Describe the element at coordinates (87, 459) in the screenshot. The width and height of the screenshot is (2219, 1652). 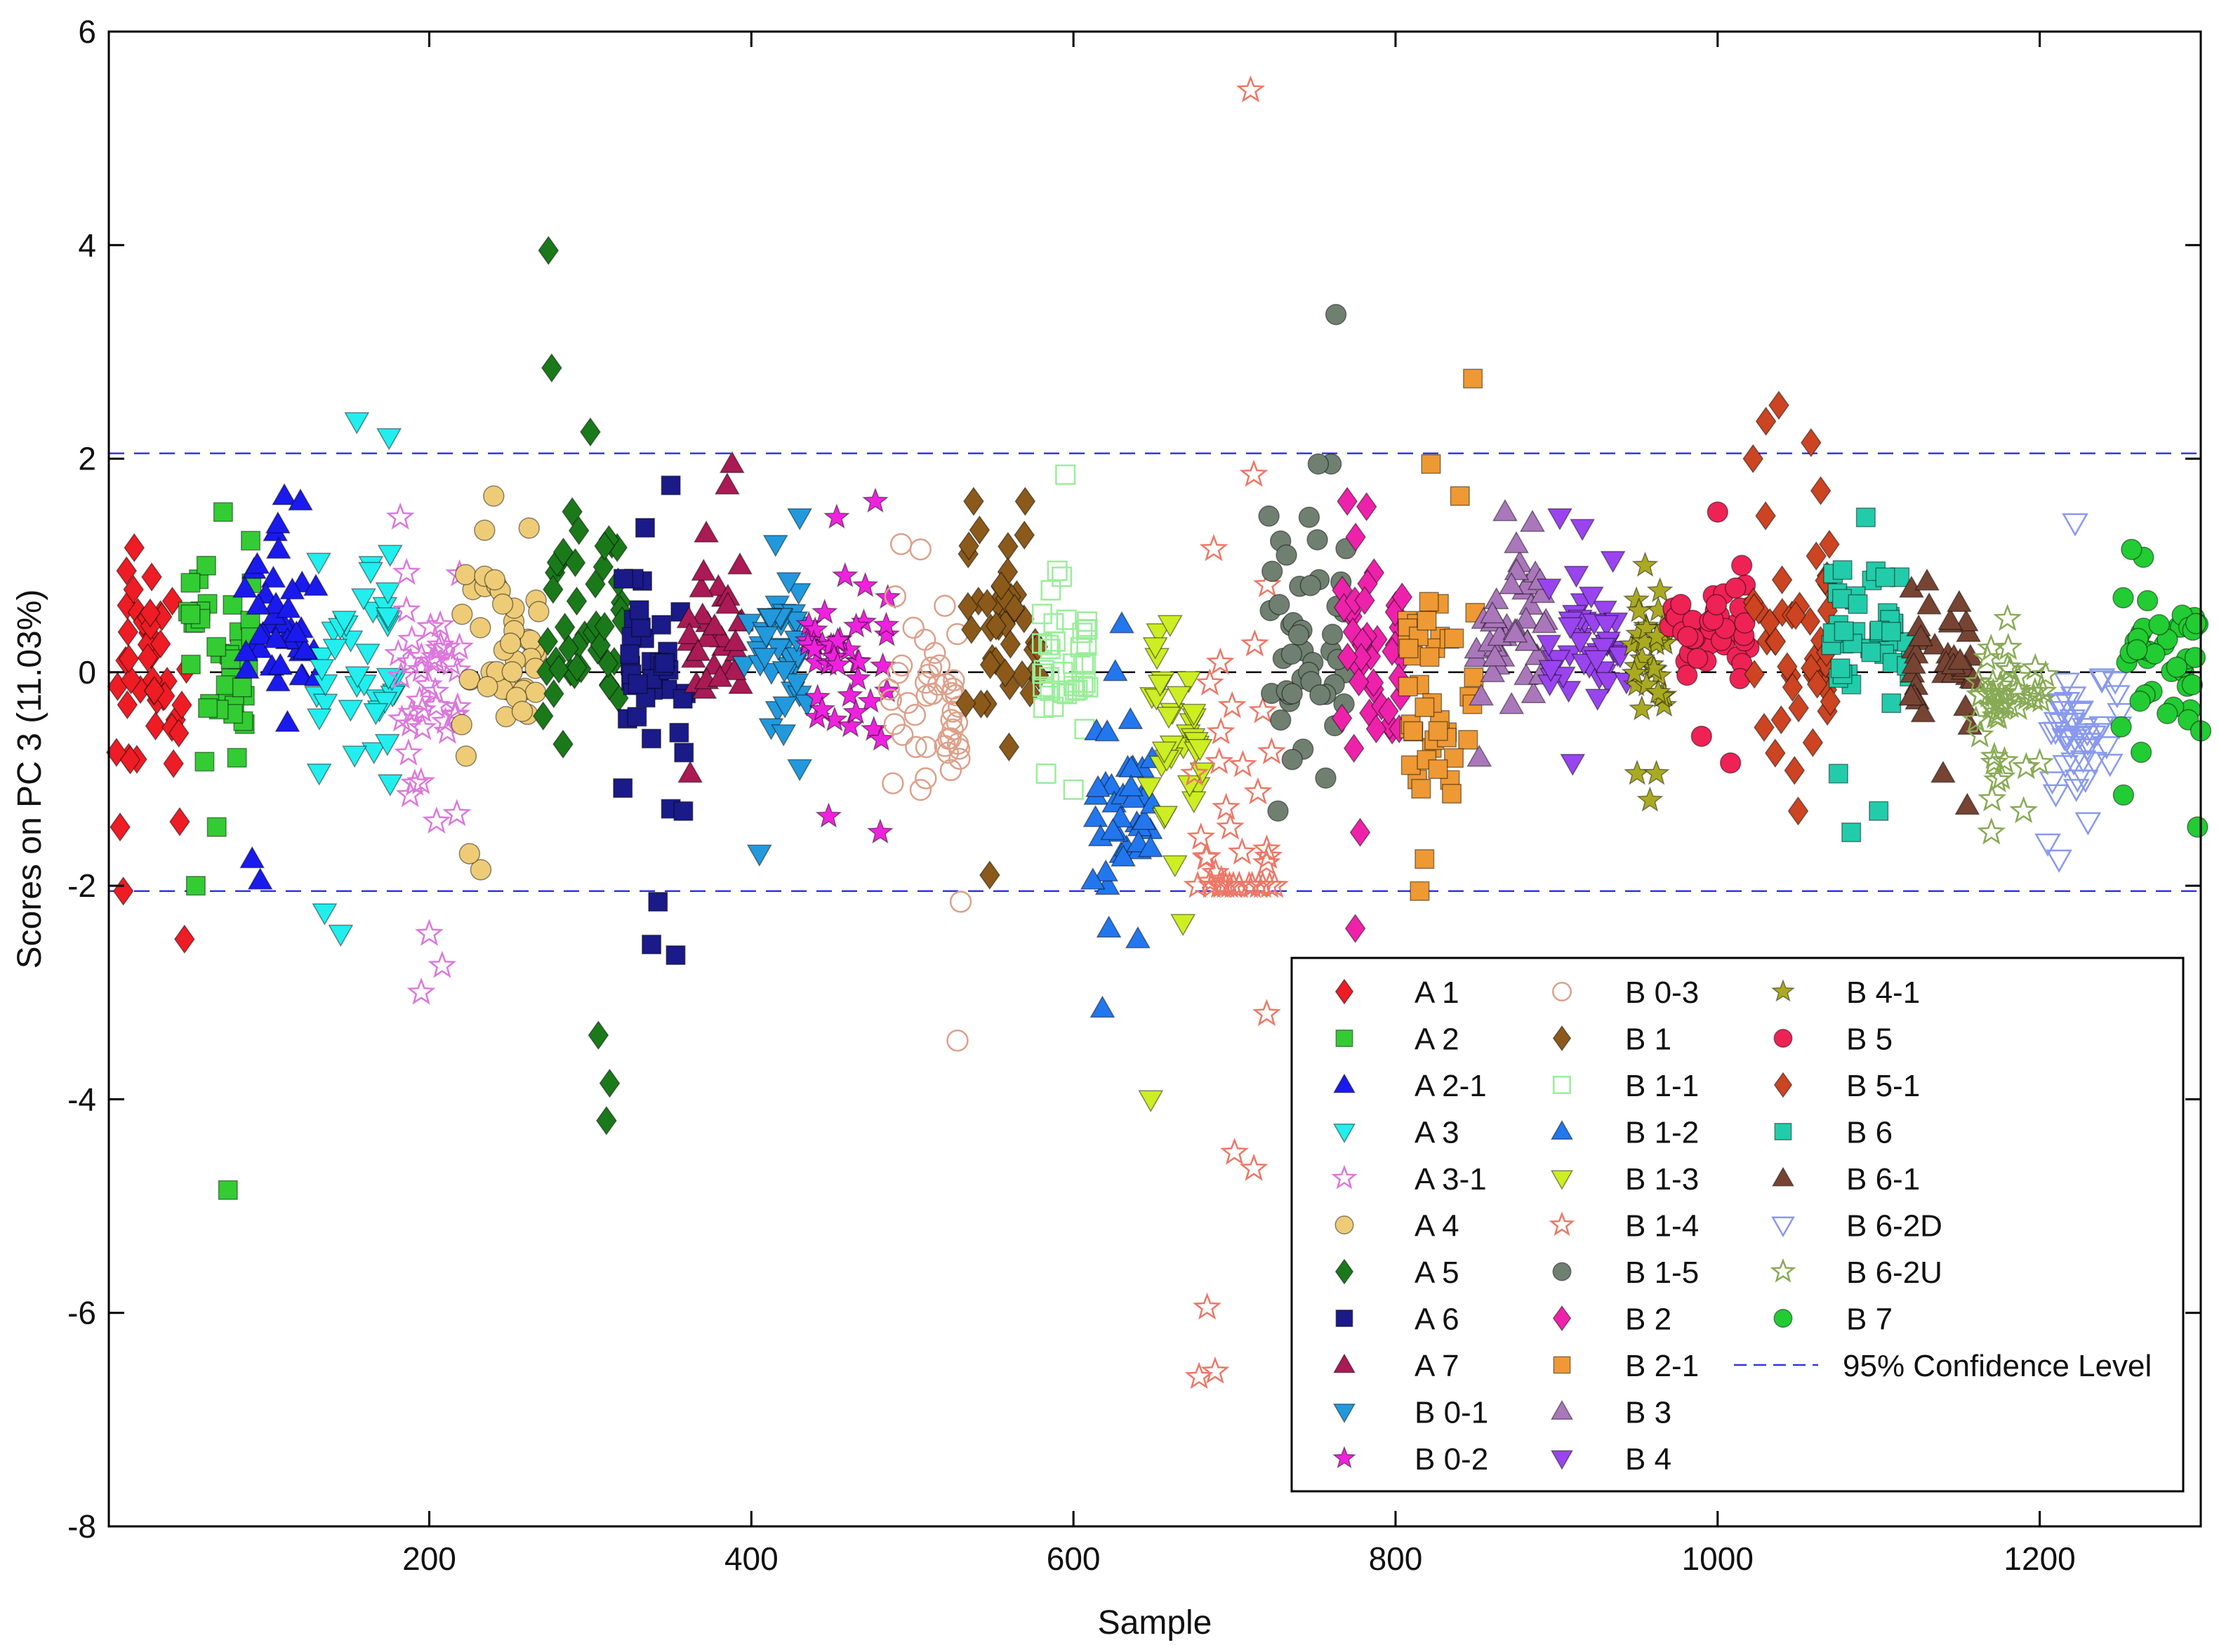
I see `y-tick-label: 2` at that location.